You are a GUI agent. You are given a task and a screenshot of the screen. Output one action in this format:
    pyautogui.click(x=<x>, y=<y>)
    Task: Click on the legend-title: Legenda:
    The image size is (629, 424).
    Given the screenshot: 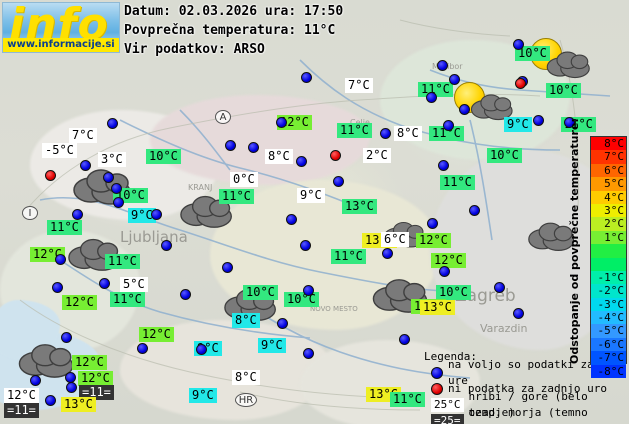 What is the action you would take?
    pyautogui.click(x=450, y=356)
    